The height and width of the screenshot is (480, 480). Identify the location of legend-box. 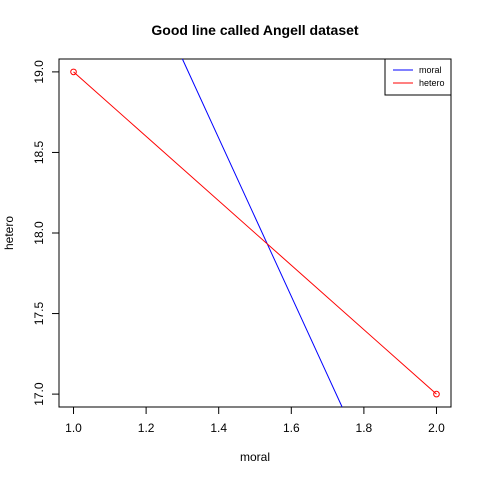
(418, 77).